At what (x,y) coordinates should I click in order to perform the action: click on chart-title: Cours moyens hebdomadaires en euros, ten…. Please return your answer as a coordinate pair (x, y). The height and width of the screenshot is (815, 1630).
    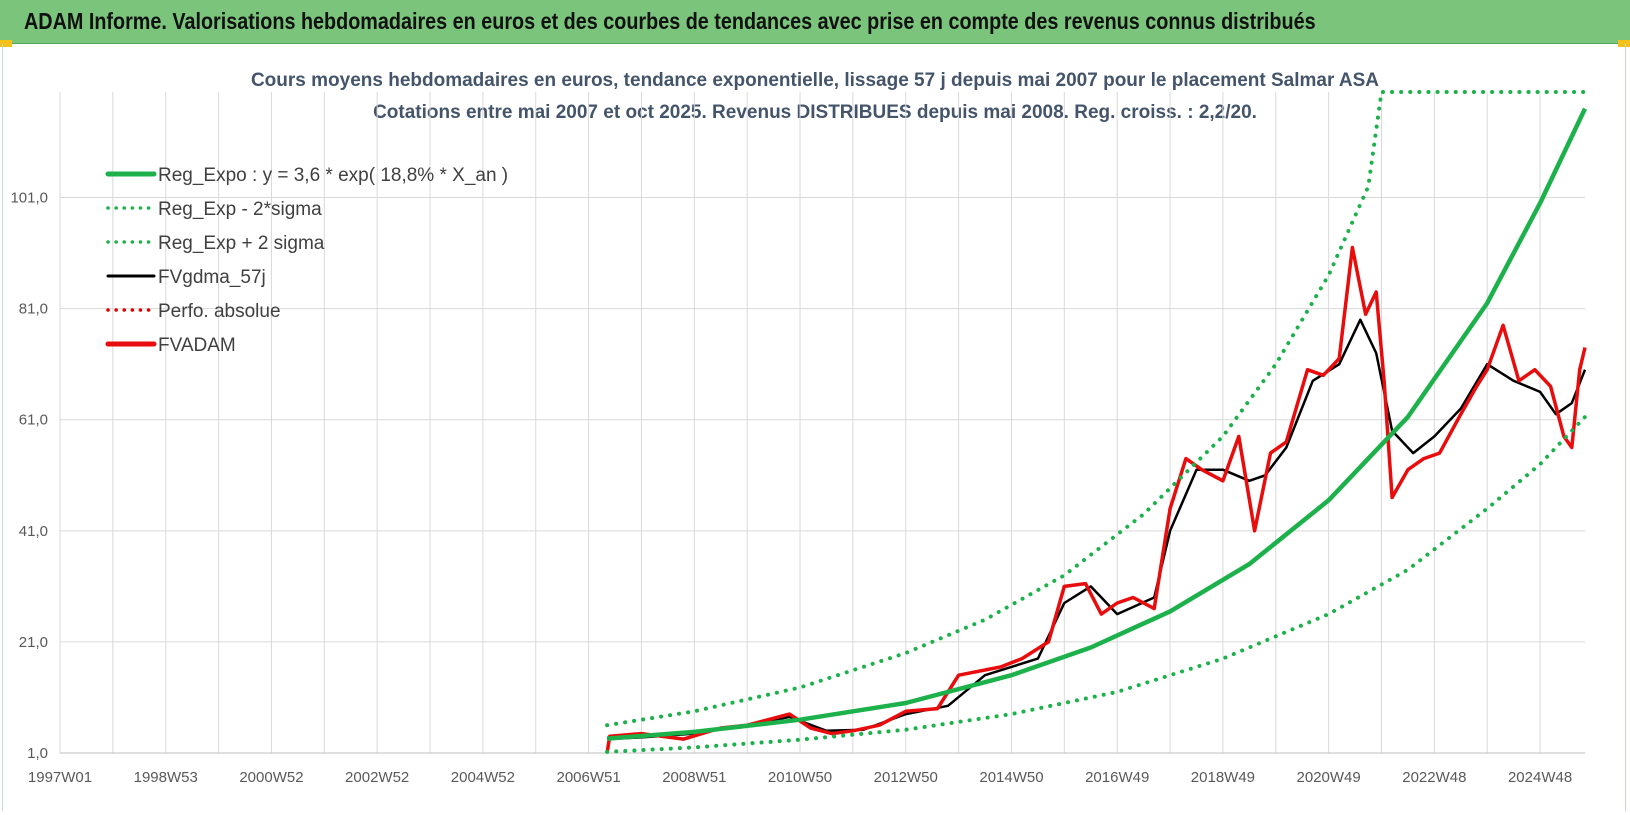
    Looking at the image, I should click on (815, 80).